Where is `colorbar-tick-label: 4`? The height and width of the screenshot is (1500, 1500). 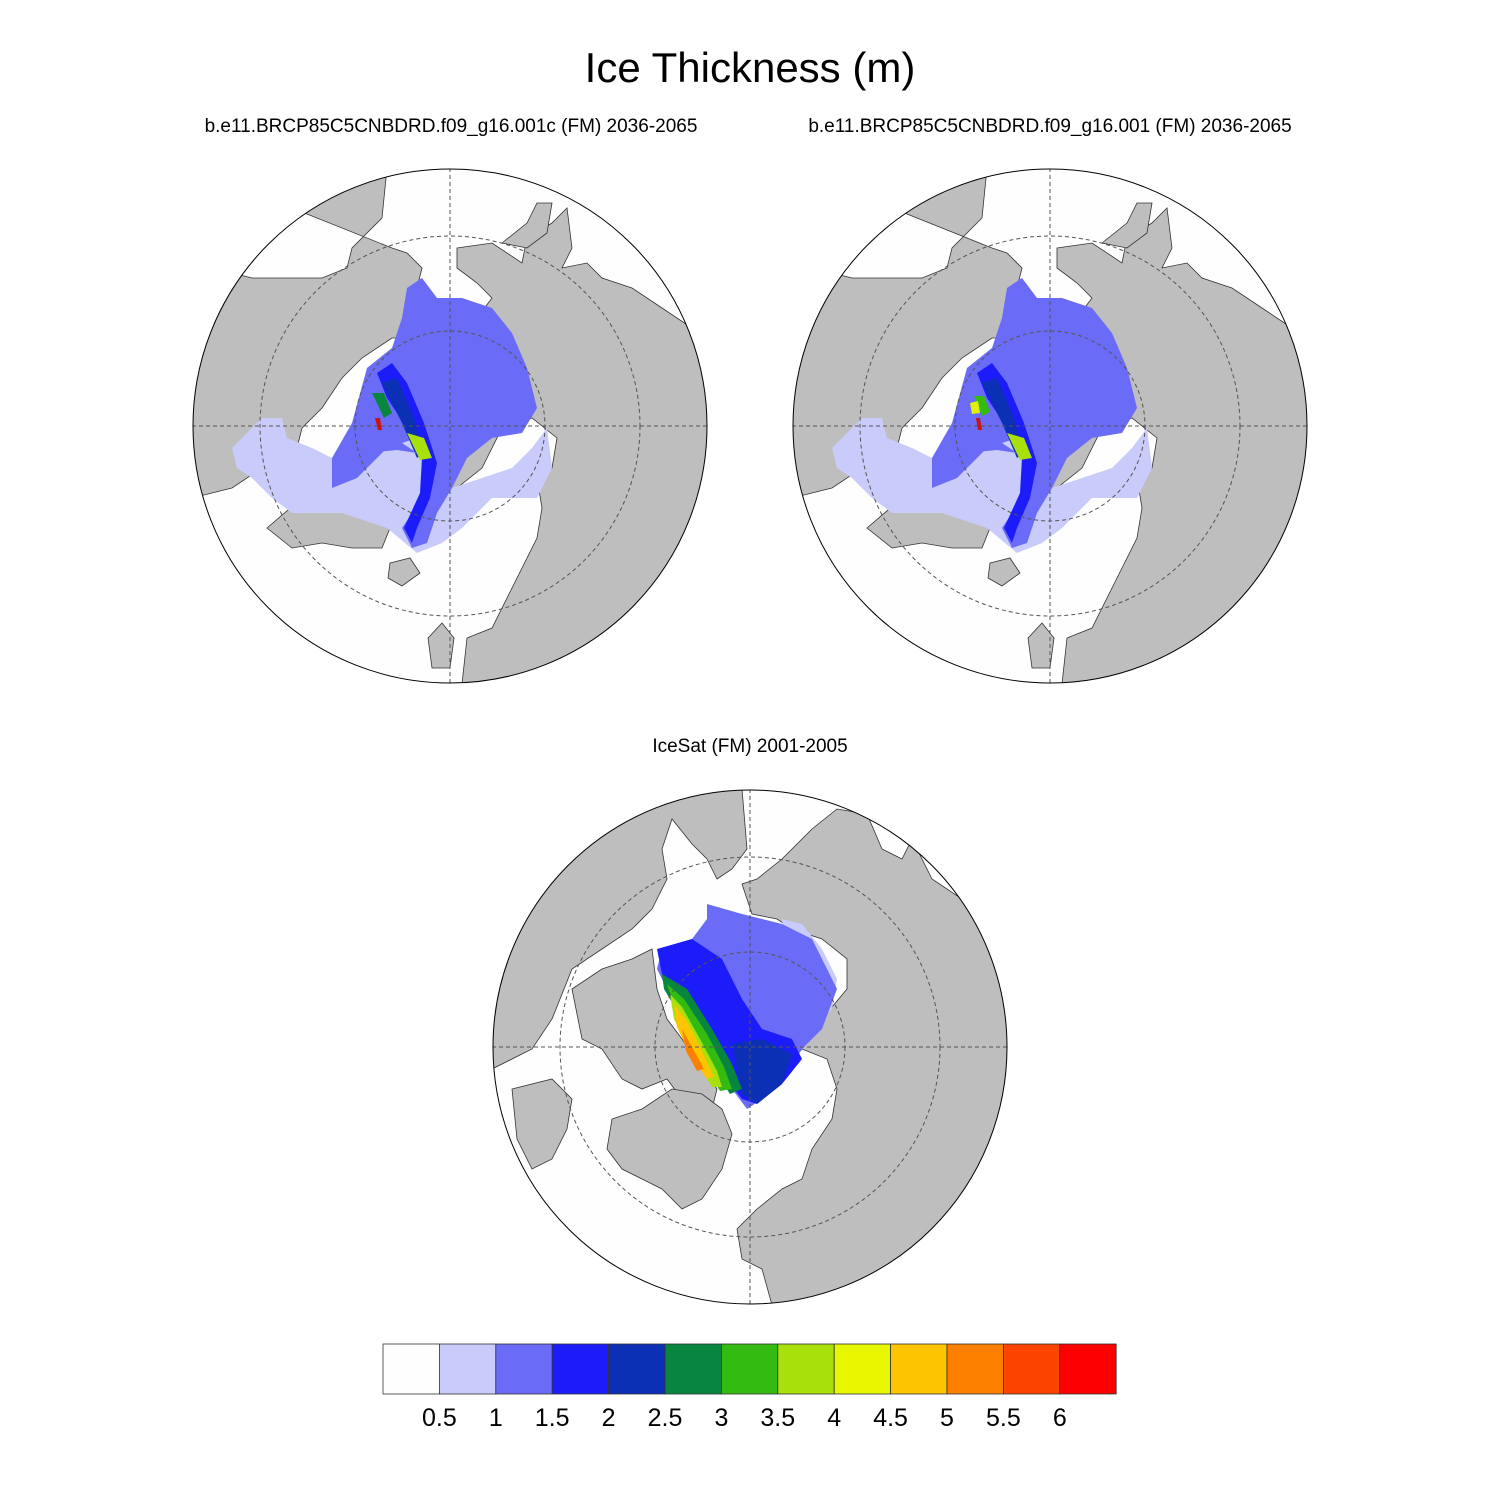
colorbar-tick-label: 4 is located at coordinates (834, 1418).